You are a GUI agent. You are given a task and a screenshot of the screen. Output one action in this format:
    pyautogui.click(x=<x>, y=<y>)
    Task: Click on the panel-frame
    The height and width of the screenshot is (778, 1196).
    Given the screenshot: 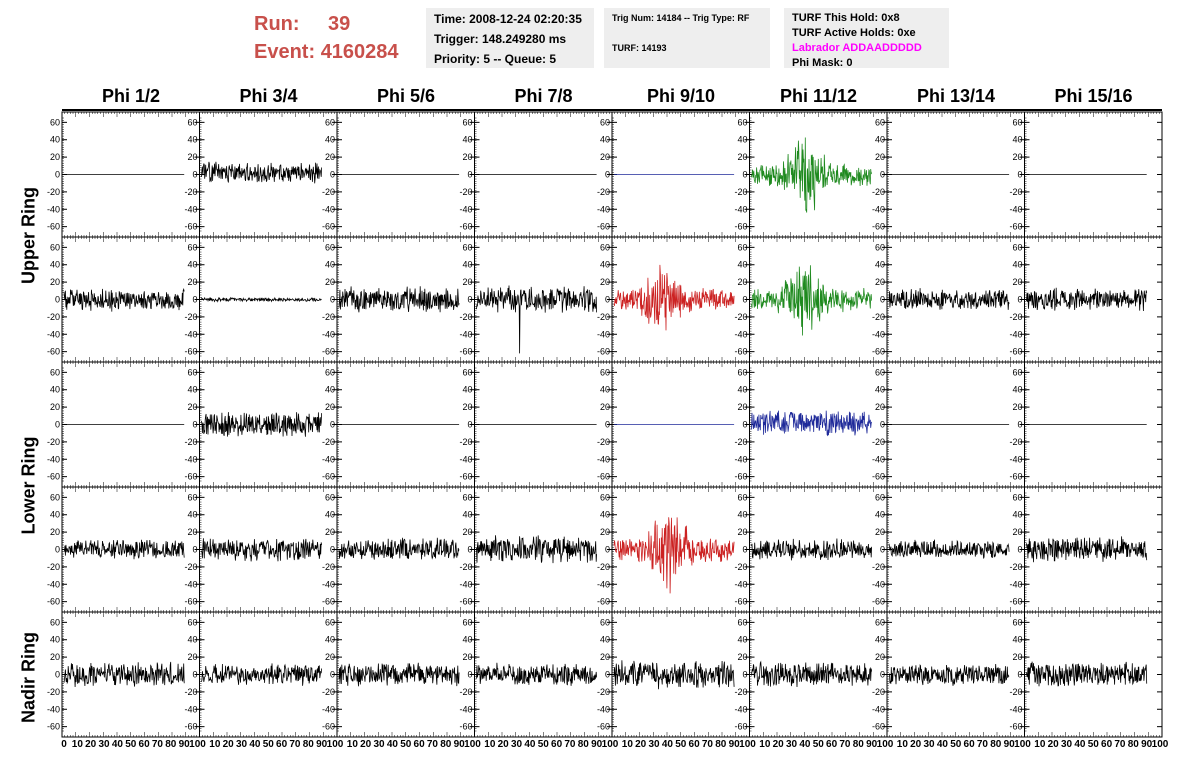 What is the action you would take?
    pyautogui.click(x=269, y=174)
    